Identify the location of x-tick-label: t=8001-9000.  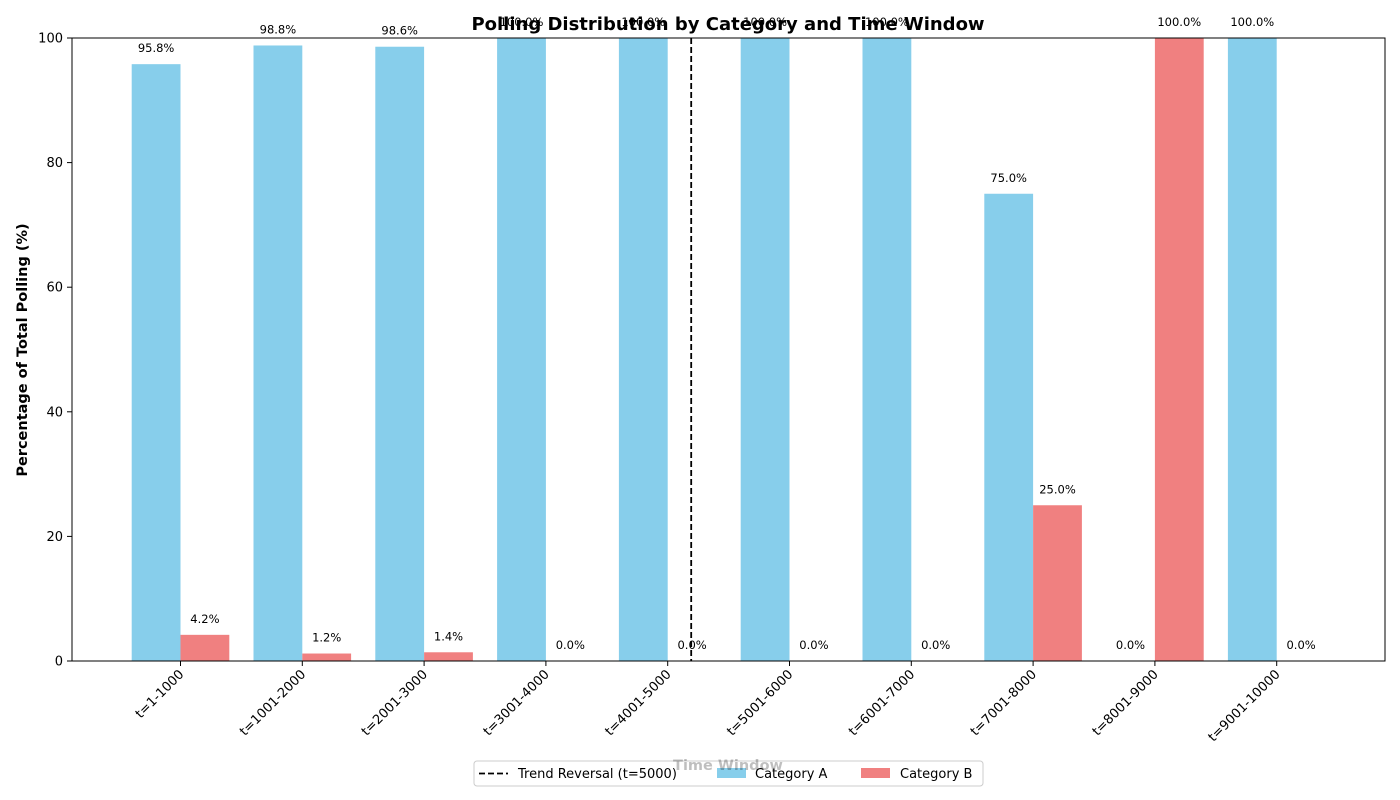
(1126, 703).